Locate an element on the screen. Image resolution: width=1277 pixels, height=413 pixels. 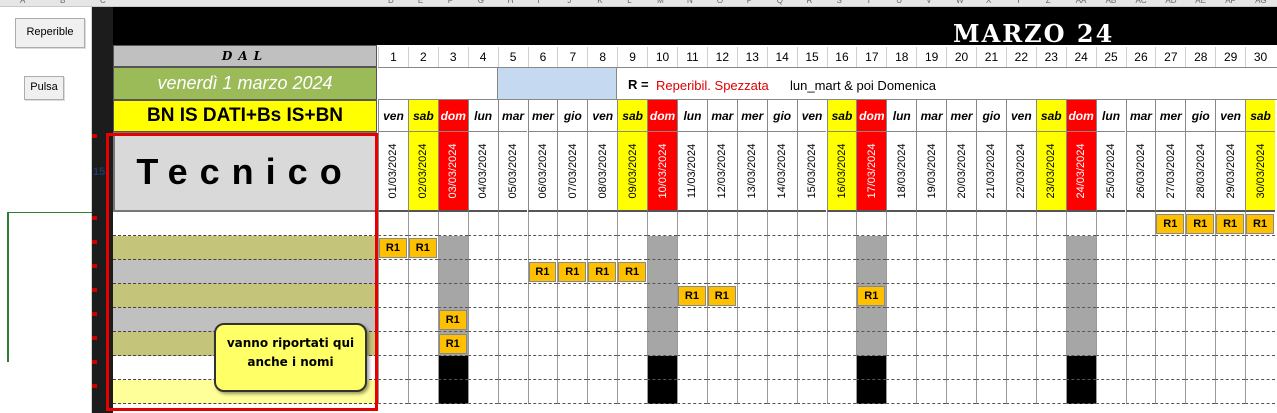
weekday-cell: dom is located at coordinates (1080, 116).